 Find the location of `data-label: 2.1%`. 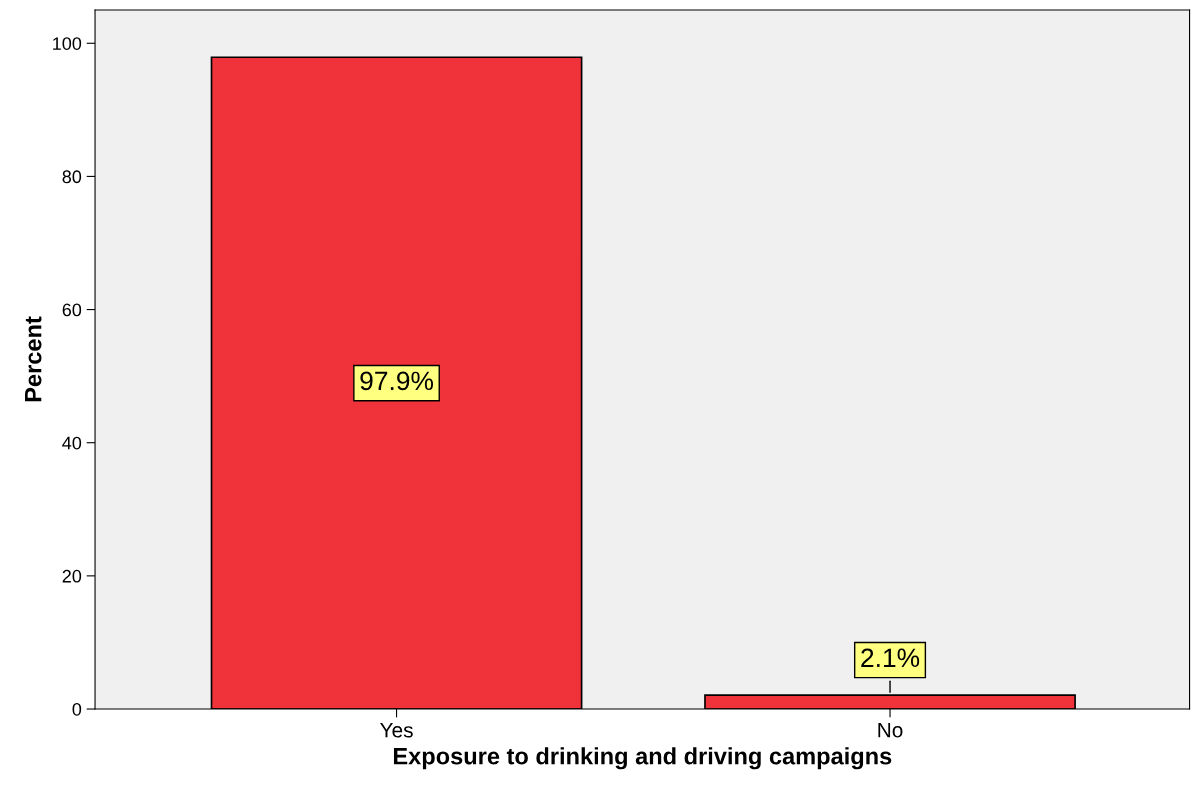

data-label: 2.1% is located at coordinates (890, 658).